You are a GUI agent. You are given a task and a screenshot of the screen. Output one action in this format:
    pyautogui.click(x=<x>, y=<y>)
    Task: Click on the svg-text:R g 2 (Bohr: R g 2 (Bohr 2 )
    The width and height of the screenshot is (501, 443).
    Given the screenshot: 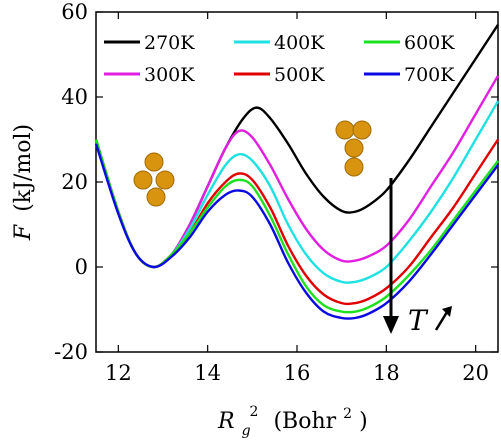 What is the action you would take?
    pyautogui.click(x=292, y=419)
    